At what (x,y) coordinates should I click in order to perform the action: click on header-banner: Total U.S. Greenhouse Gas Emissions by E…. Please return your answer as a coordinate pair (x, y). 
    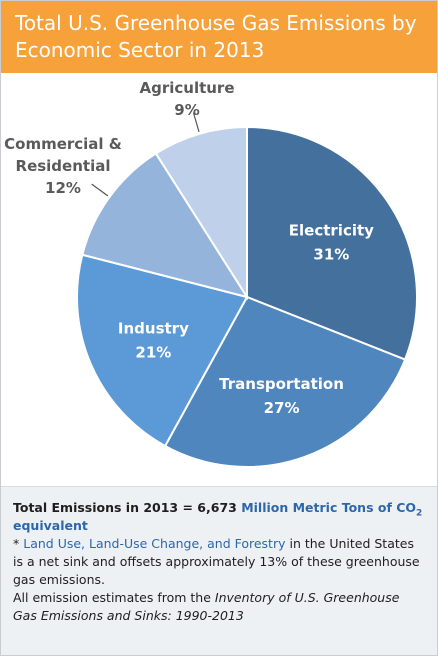
    Looking at the image, I should click on (219, 37).